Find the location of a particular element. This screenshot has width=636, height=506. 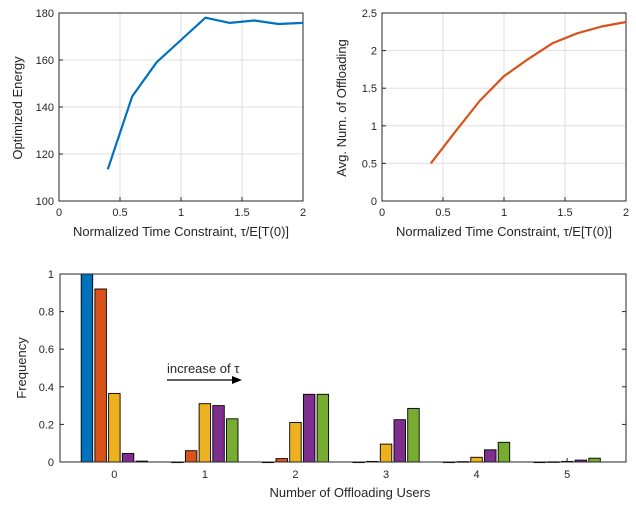

offloading-series-line is located at coordinates (528, 92).